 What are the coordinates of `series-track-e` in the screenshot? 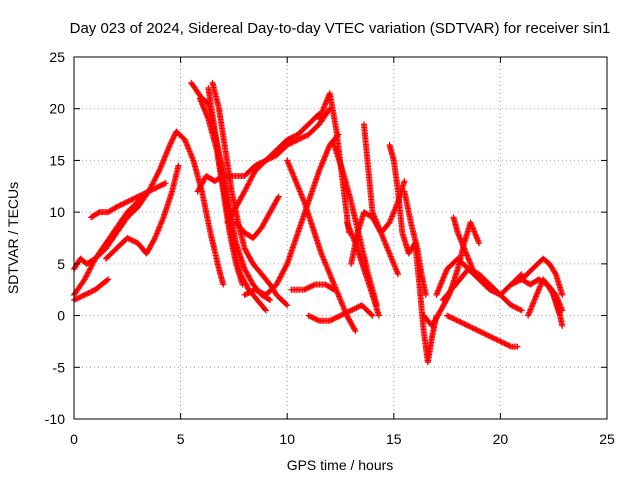 It's located at (126, 248).